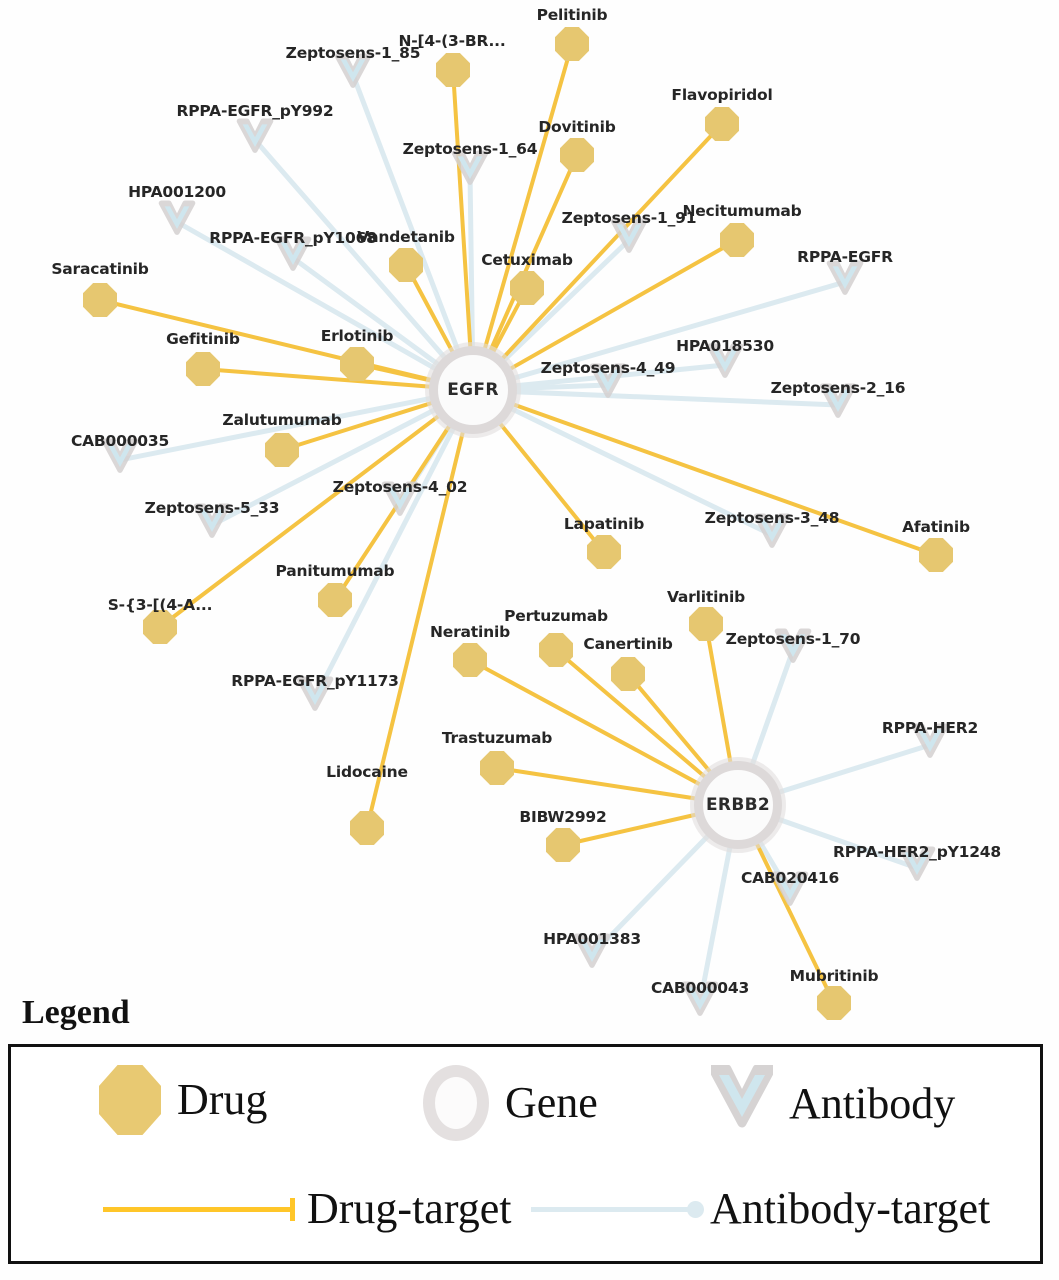 Image resolution: width=1059 pixels, height=1280 pixels. What do you see at coordinates (577, 127) in the screenshot?
I see `drug-label: Dovitinib` at bounding box center [577, 127].